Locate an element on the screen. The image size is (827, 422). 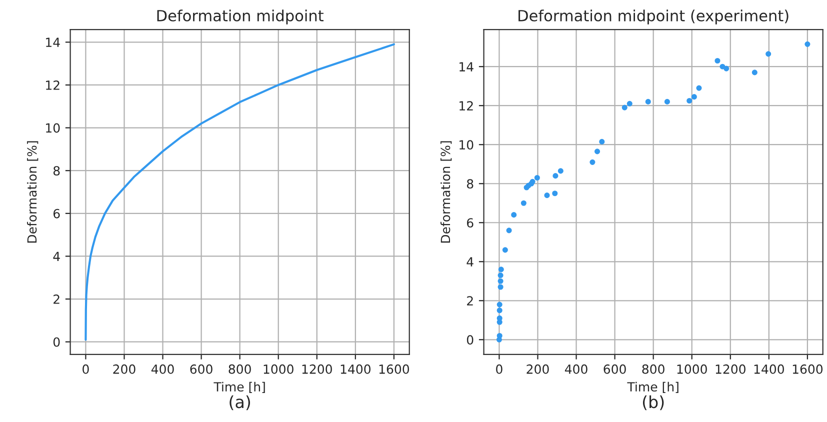
chart-title: Deformation midpoint (experiment) is located at coordinates (653, 17).